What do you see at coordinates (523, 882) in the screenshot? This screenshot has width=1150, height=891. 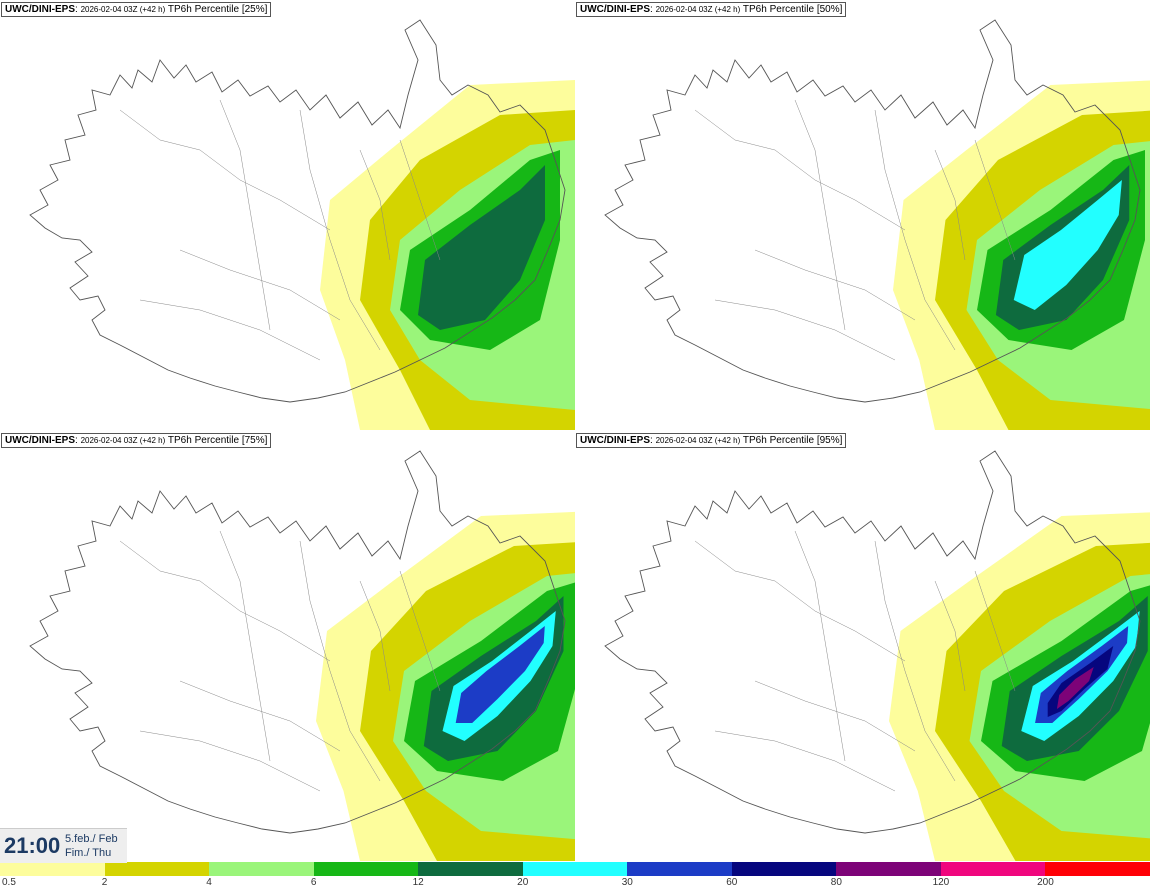 I see `legend-label: 20` at bounding box center [523, 882].